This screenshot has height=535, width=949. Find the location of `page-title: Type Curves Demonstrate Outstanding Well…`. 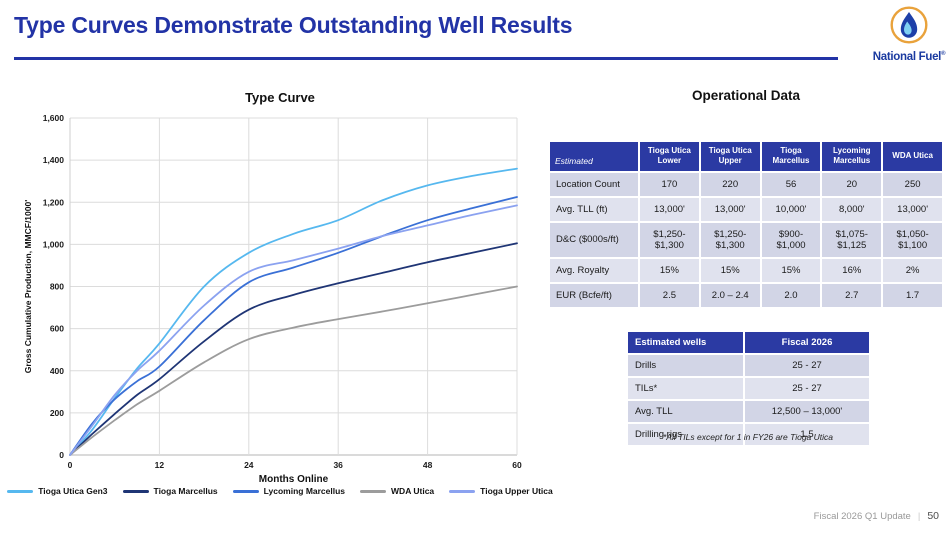

page-title: Type Curves Demonstrate Outstanding Well… is located at coordinates (293, 25).